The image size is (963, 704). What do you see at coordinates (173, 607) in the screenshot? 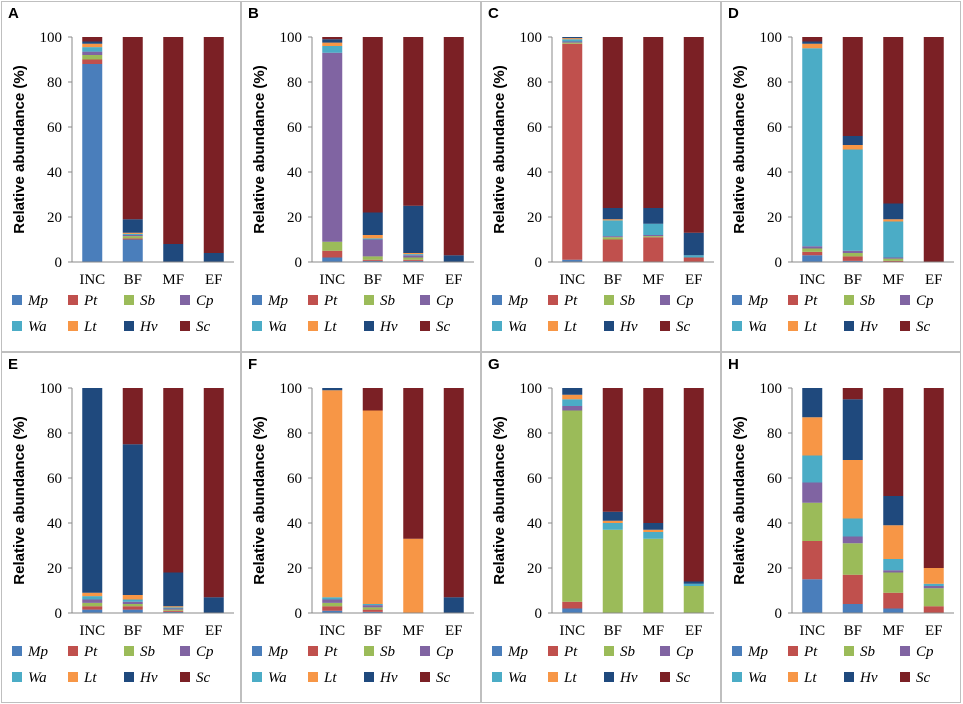
I see `bar-segment-lt-mf` at bounding box center [173, 607].